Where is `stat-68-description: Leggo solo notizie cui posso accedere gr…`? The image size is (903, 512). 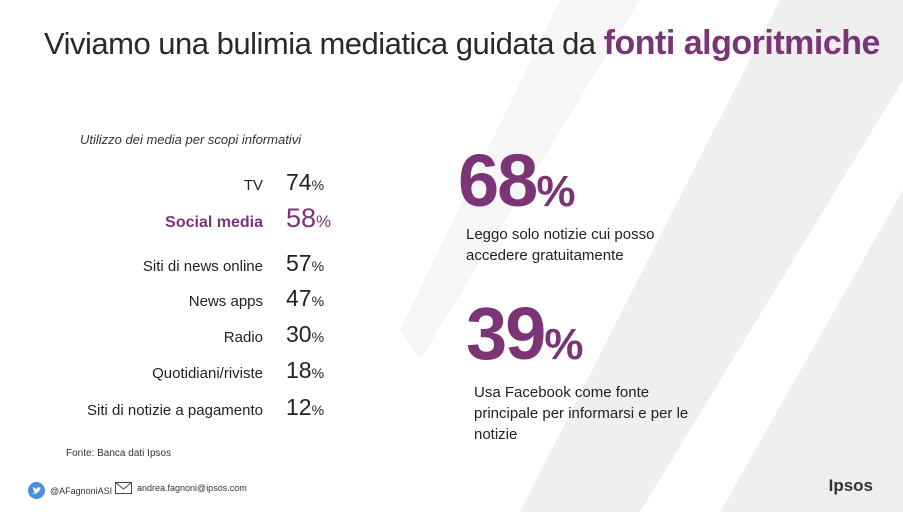
stat-68-description: Leggo solo notizie cui posso accedere gr… is located at coordinates (560, 245).